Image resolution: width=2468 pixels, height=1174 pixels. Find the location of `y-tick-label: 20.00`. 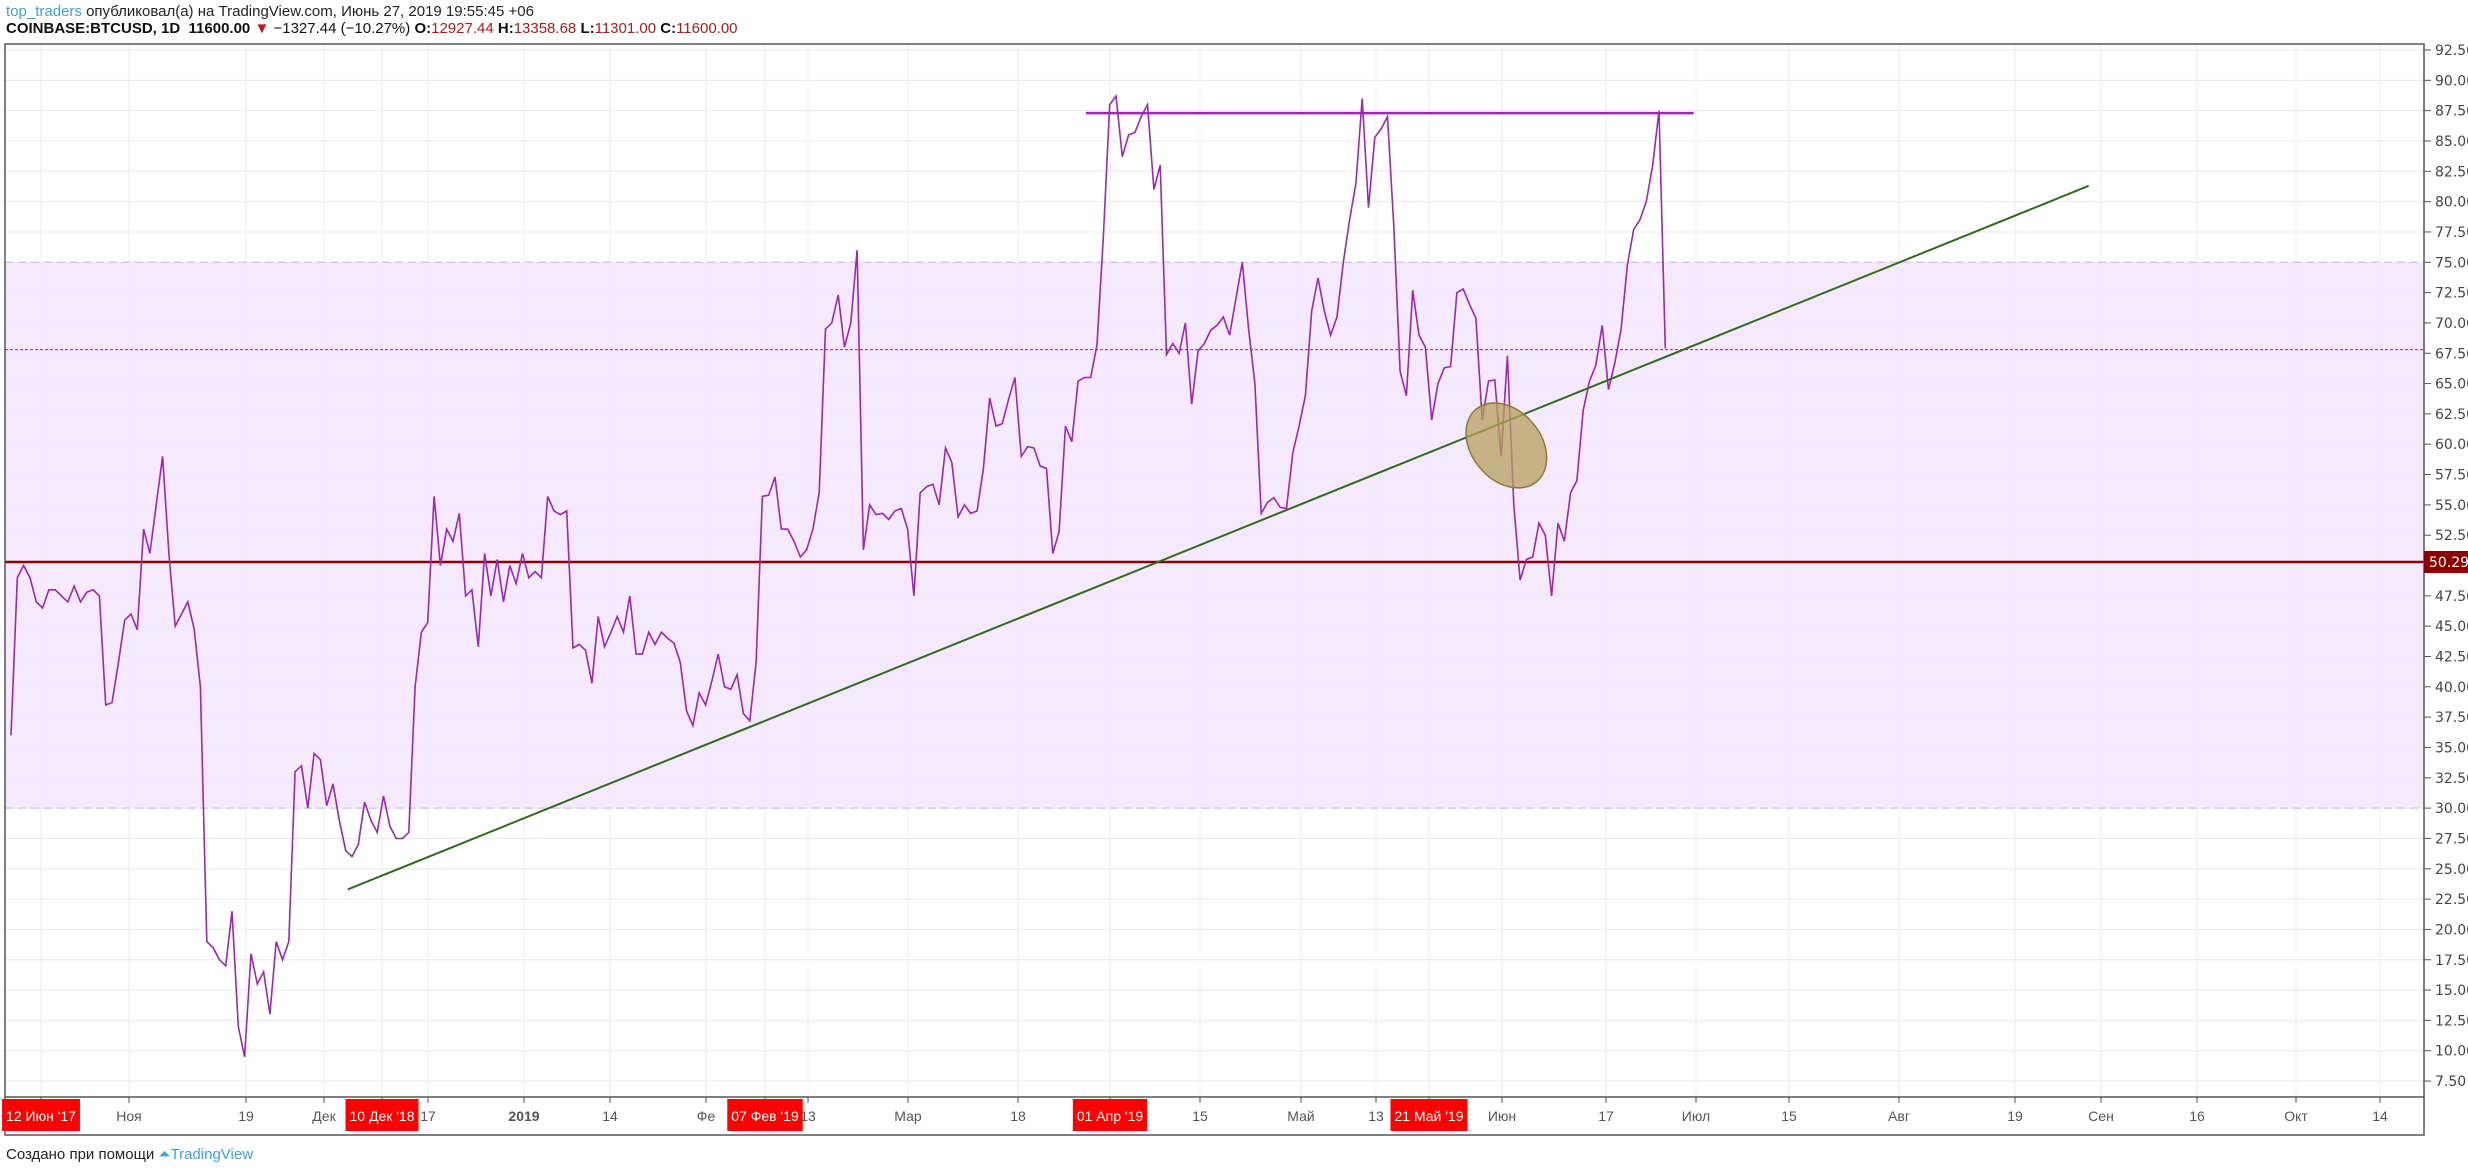

y-tick-label: 20.00 is located at coordinates (2451, 930).